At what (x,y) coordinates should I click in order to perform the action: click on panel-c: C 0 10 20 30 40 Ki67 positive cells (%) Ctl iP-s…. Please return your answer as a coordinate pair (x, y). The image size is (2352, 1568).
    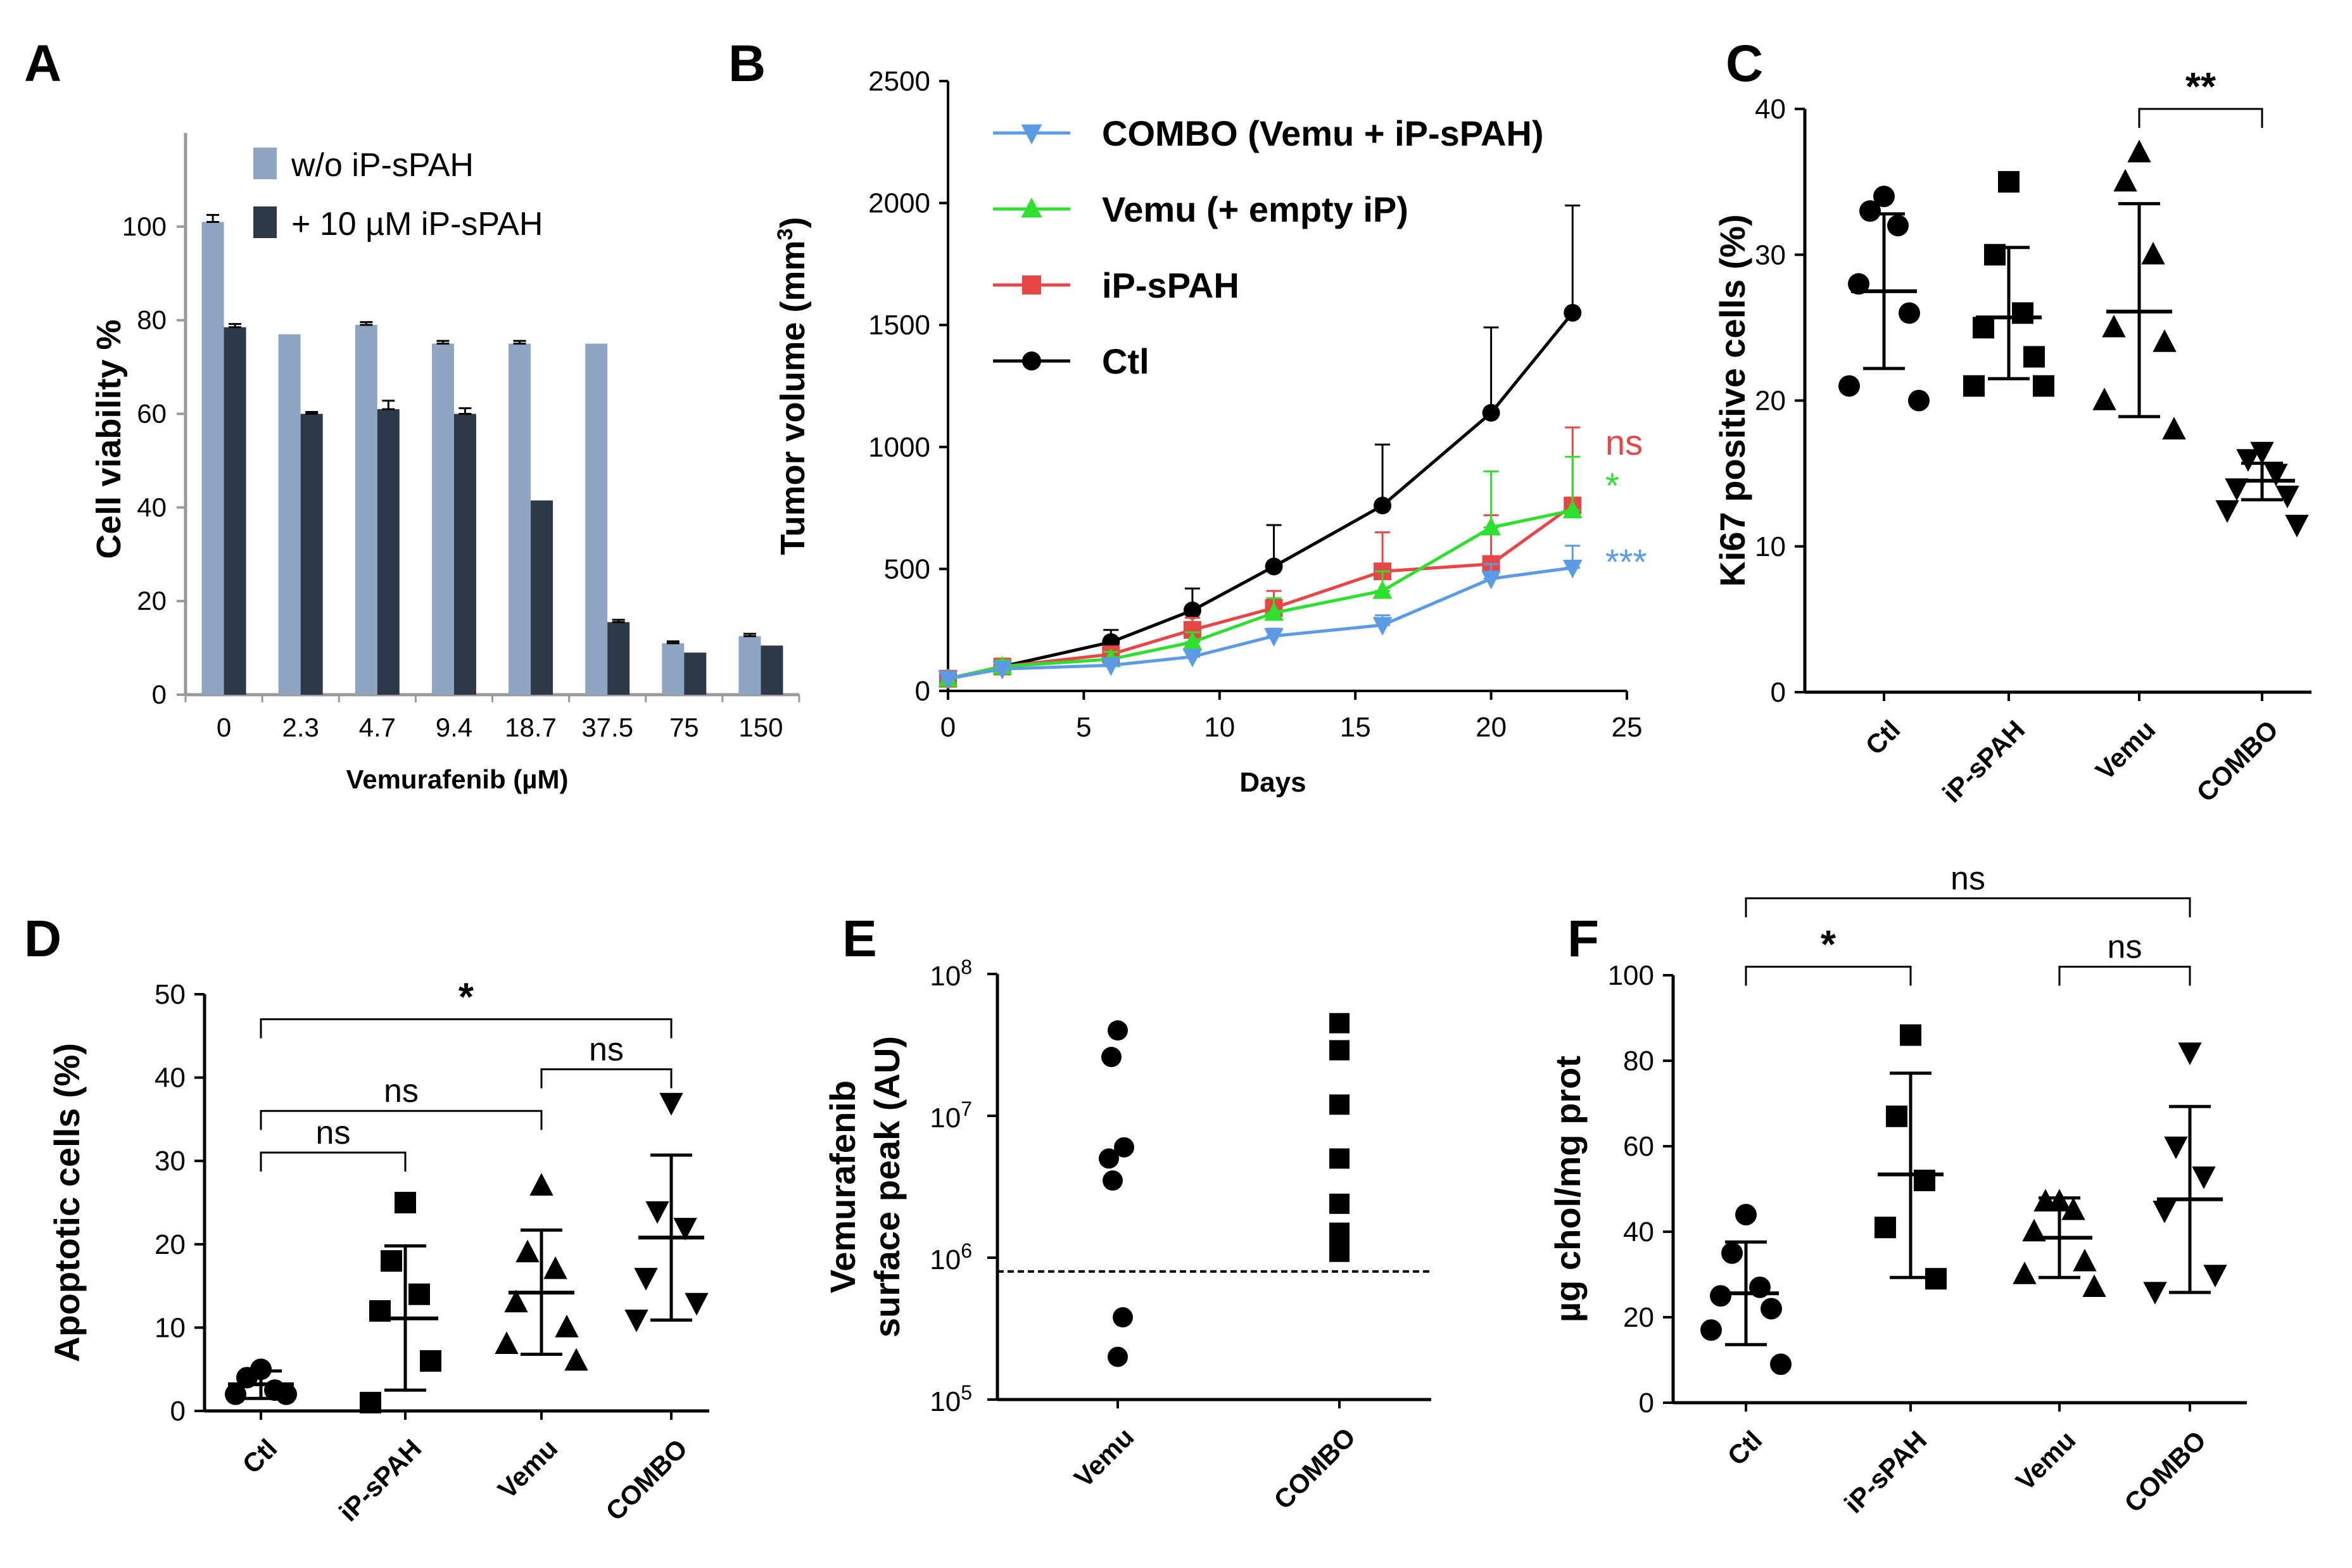
    Looking at the image, I should click on (2012, 422).